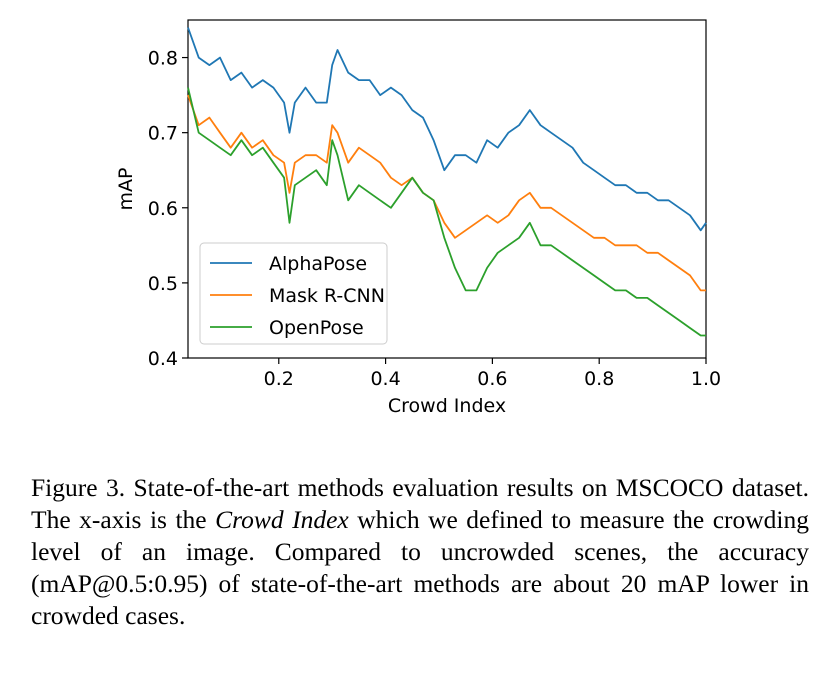 This screenshot has width=834, height=680. I want to click on x-tick-label: 0.6, so click(492, 379).